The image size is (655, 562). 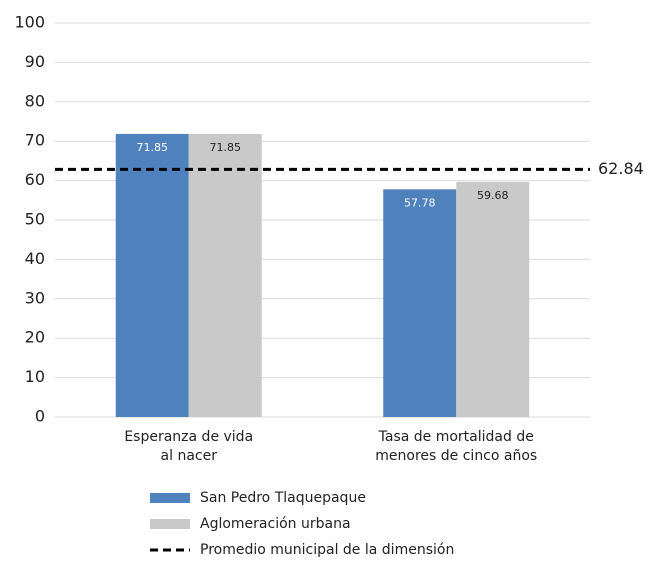 I want to click on y-tick-label: 80, so click(x=35, y=100).